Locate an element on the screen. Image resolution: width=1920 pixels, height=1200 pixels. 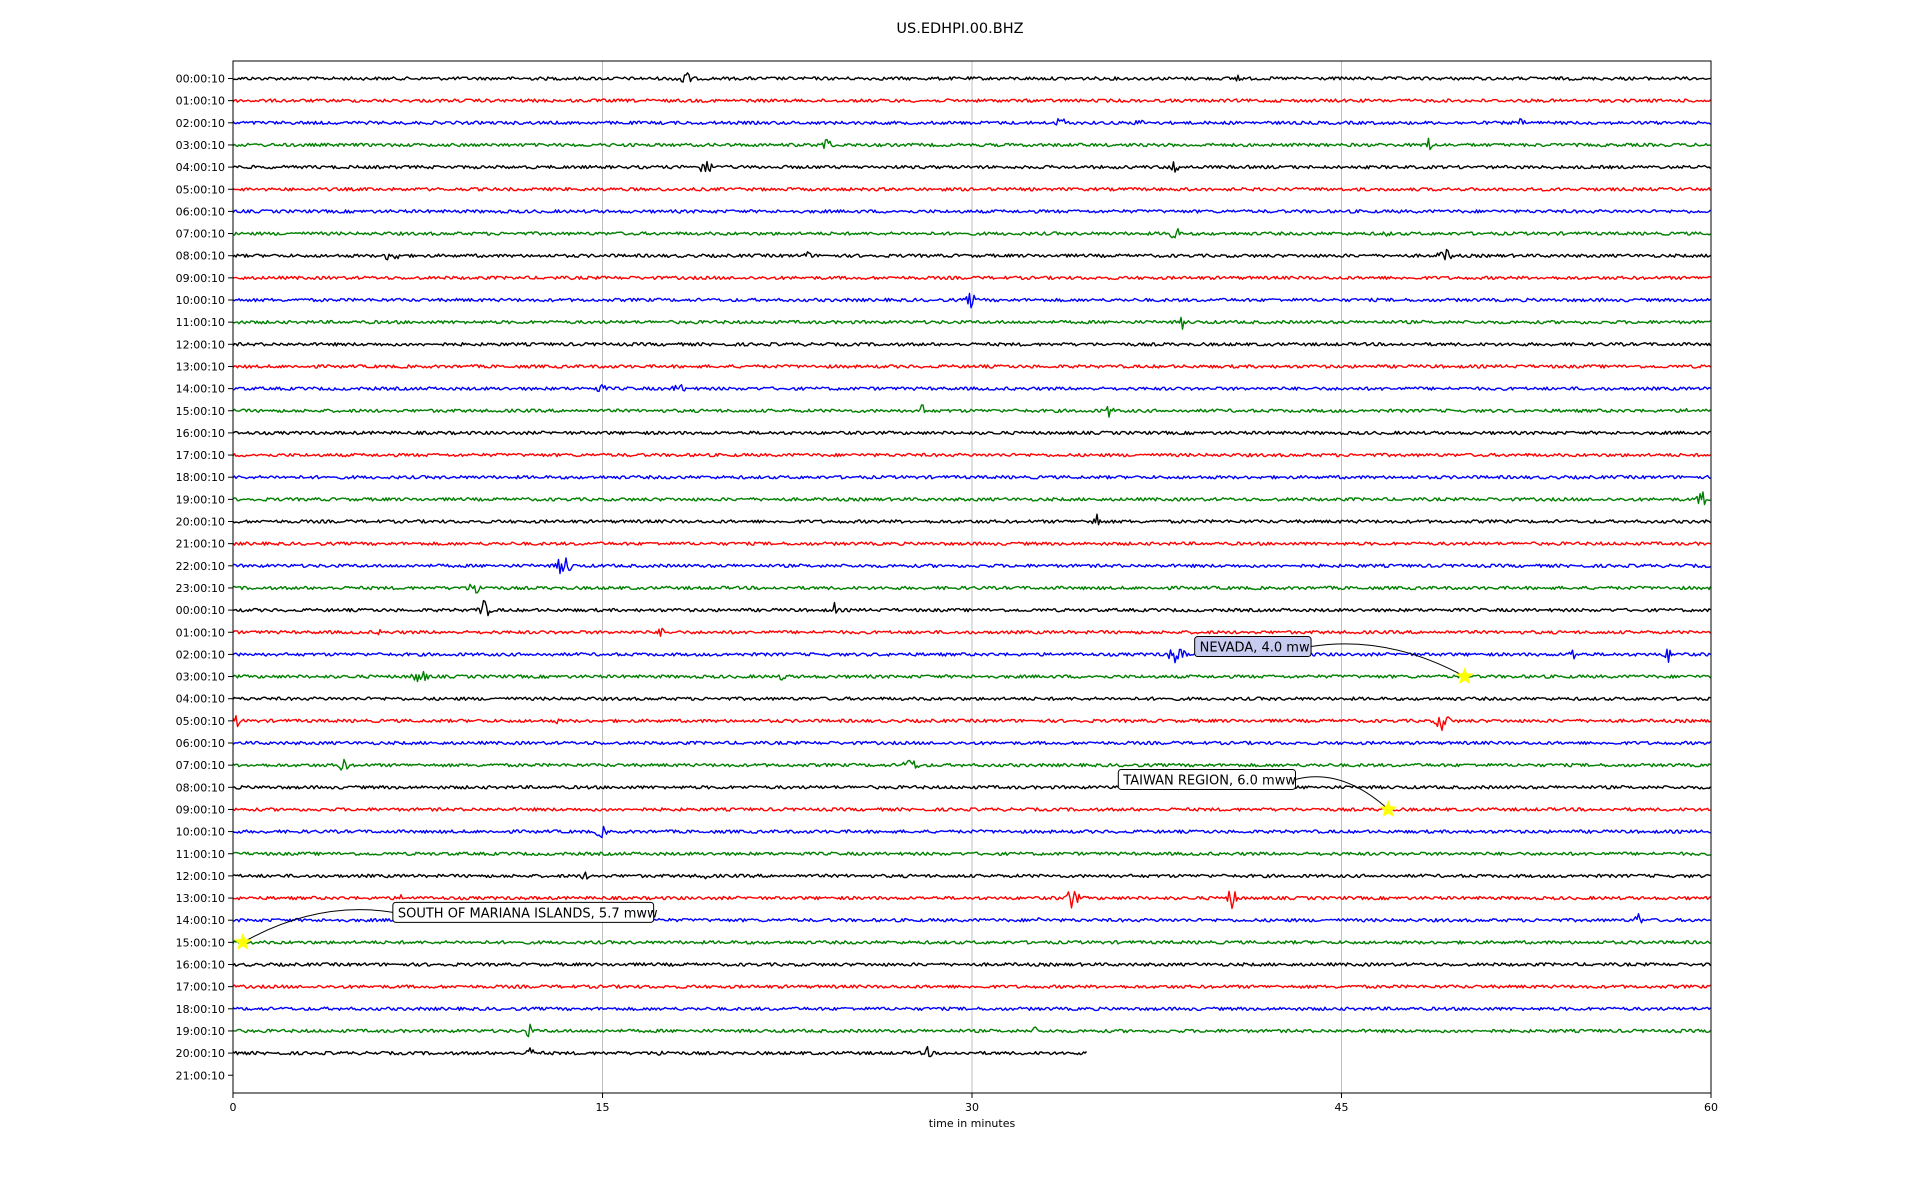
x-tick-label: 30 is located at coordinates (972, 1107).